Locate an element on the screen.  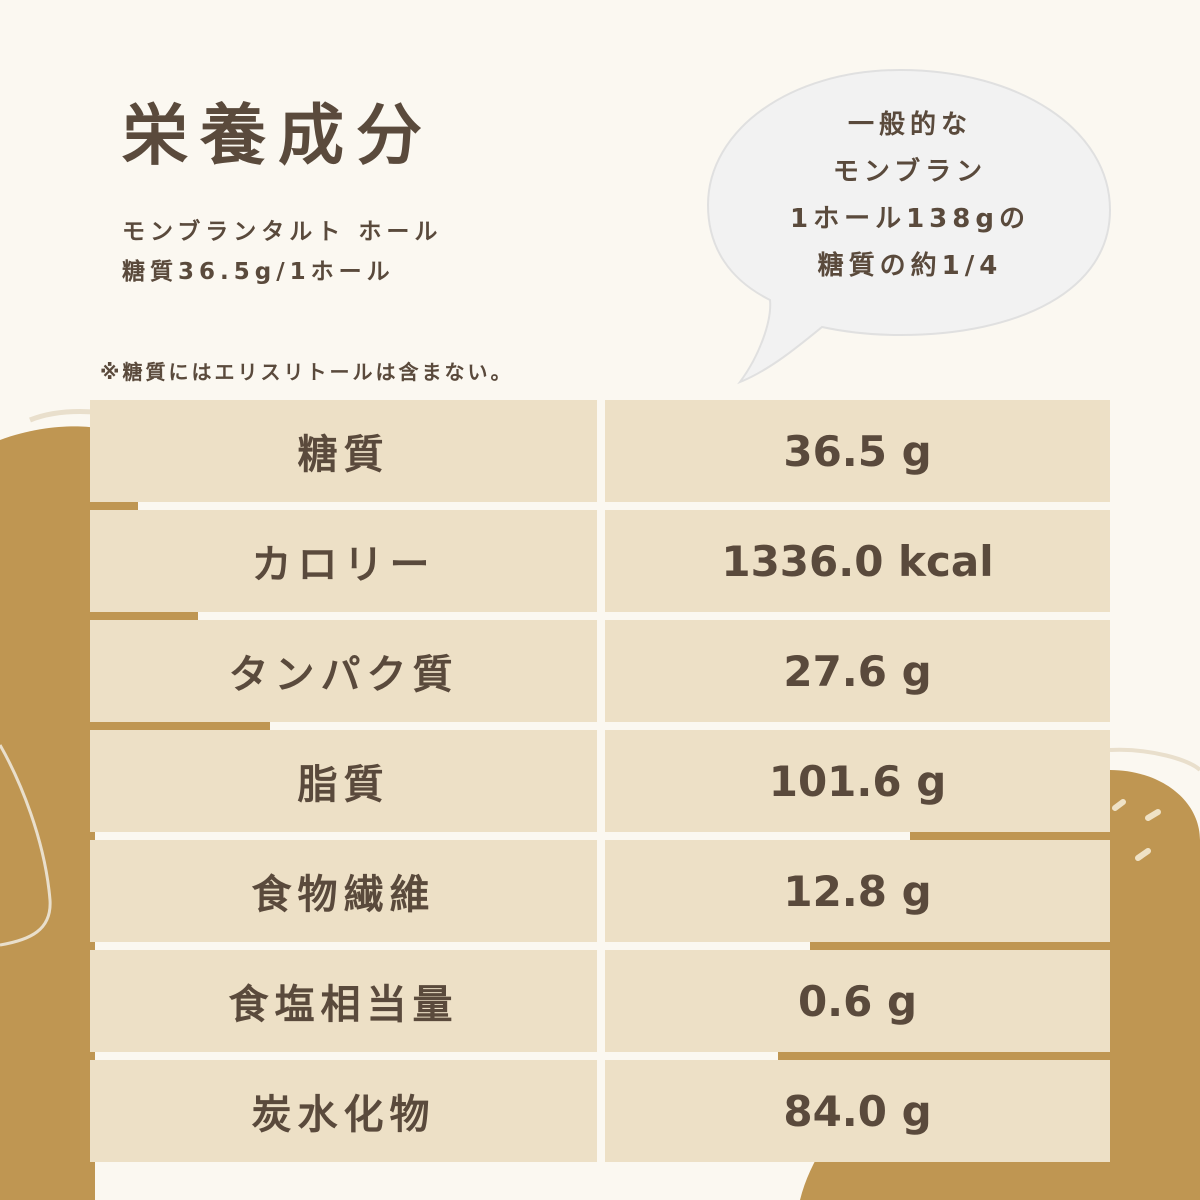
bubble-line: 1ホール138gの is located at coordinates (910, 219).